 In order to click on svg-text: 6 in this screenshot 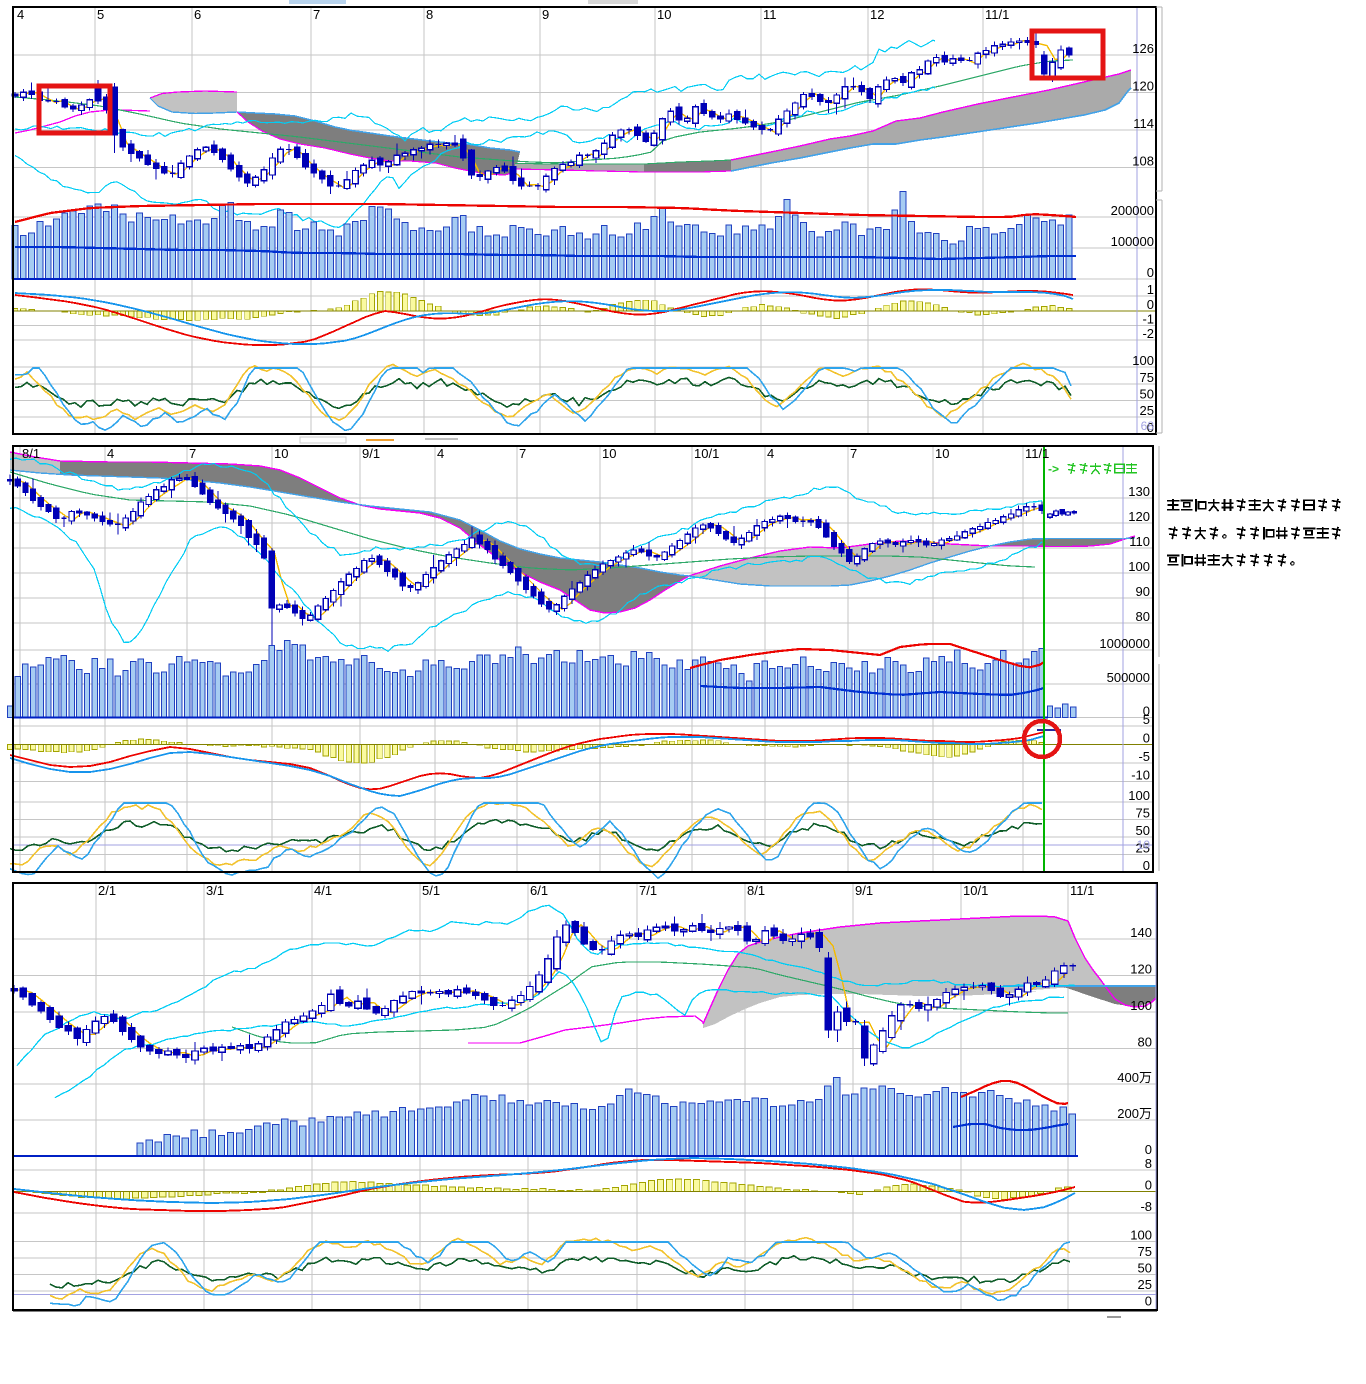, I will do `click(197, 14)`.